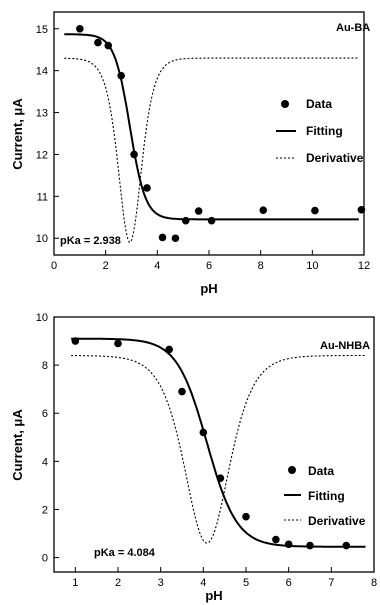  What do you see at coordinates (45, 414) in the screenshot?
I see `y-tick-label: 6` at bounding box center [45, 414].